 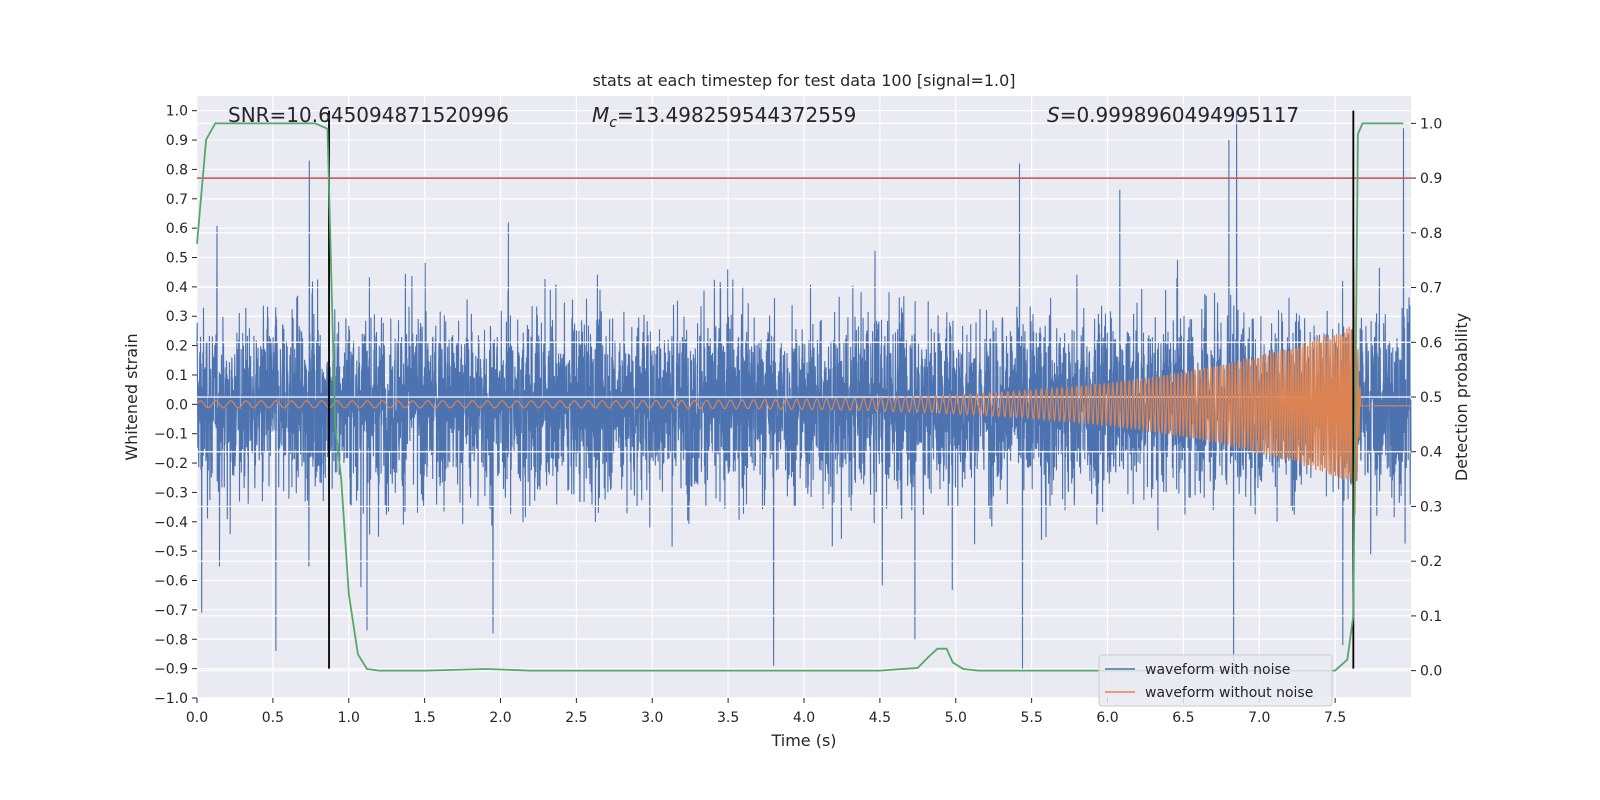 What do you see at coordinates (956, 718) in the screenshot?
I see `x-tick-label: 5.0` at bounding box center [956, 718].